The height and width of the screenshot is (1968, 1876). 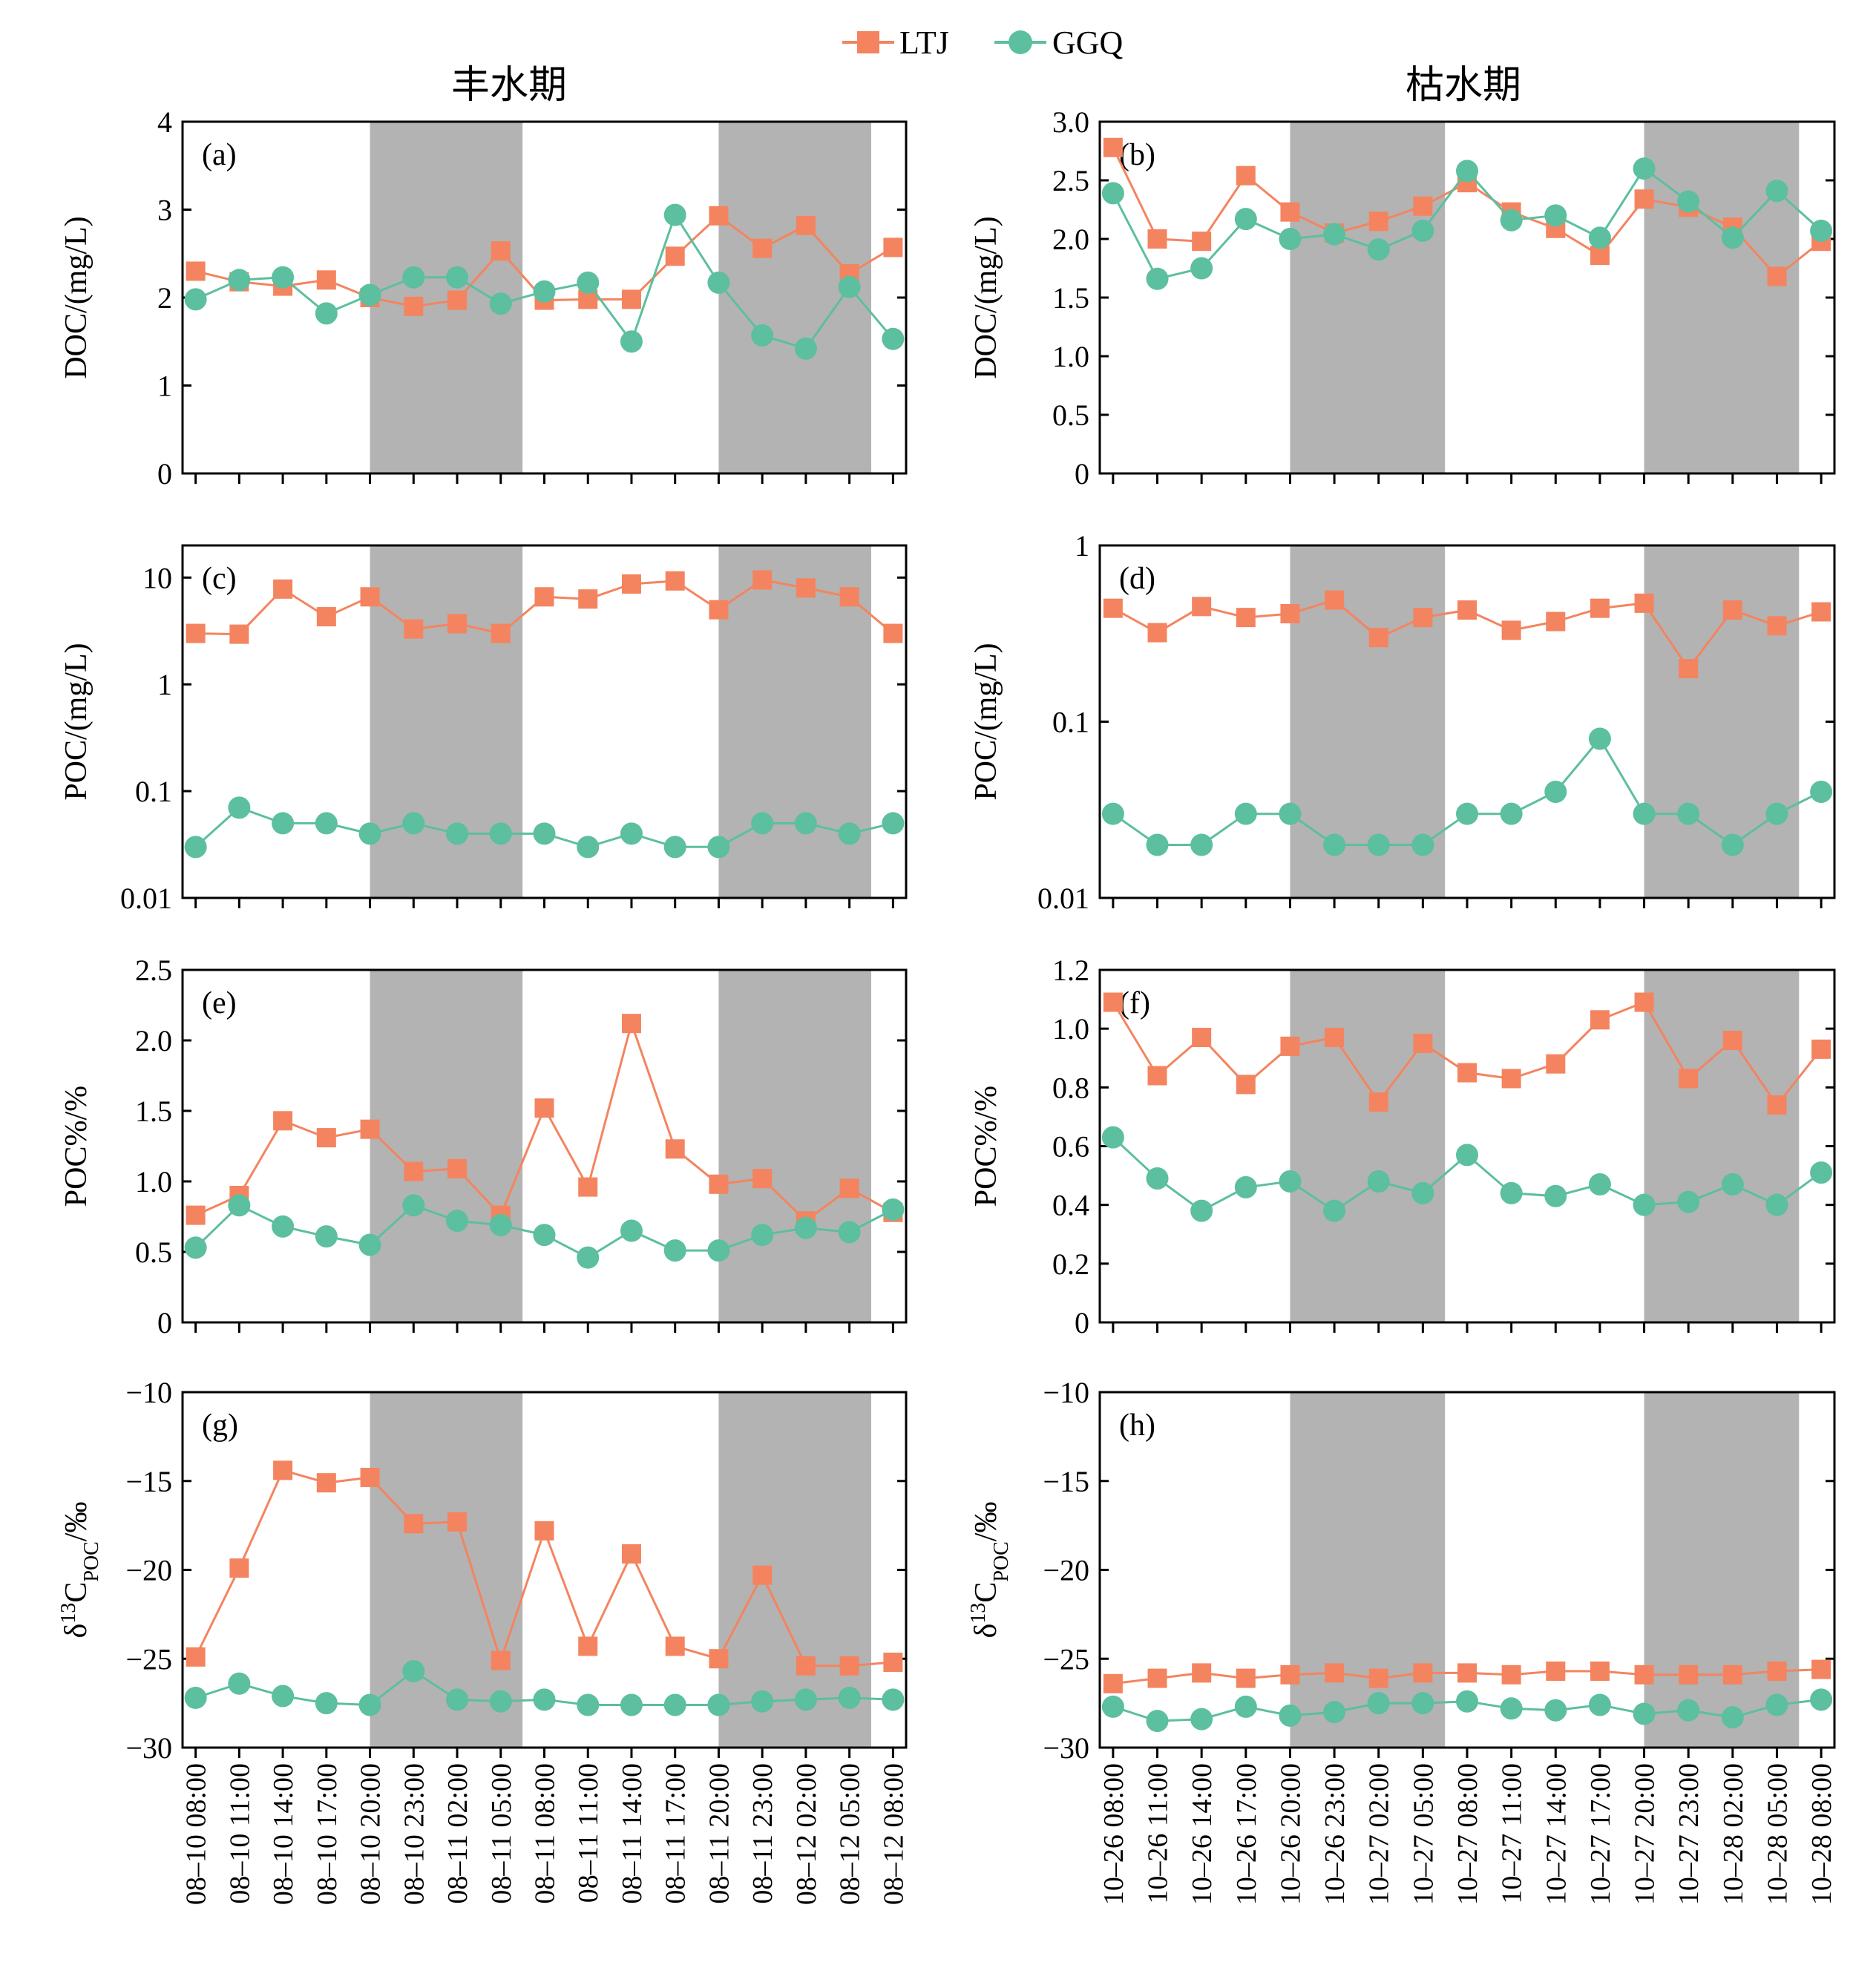 I want to click on y-tick-label-h-3: −15, so click(x=1066, y=1482).